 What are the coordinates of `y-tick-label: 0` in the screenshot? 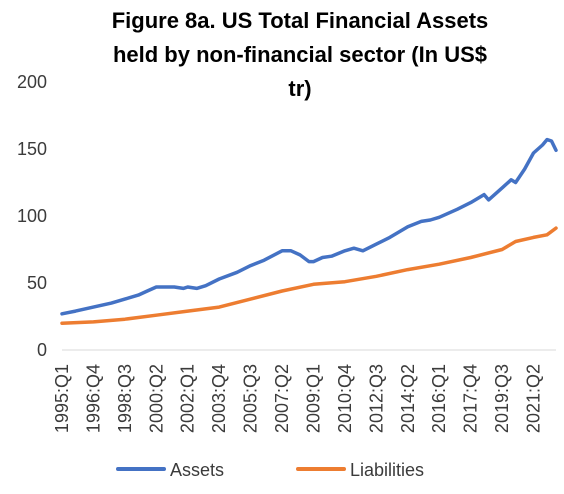 It's located at (42, 350).